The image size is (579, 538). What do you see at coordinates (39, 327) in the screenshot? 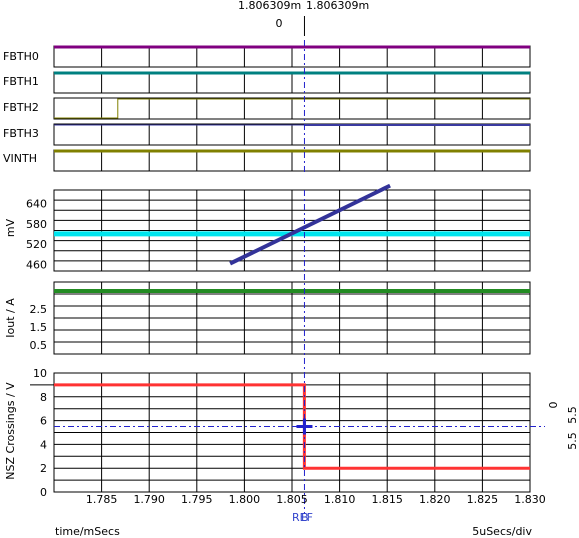
I see `y-tick-iout: 1.5` at bounding box center [39, 327].